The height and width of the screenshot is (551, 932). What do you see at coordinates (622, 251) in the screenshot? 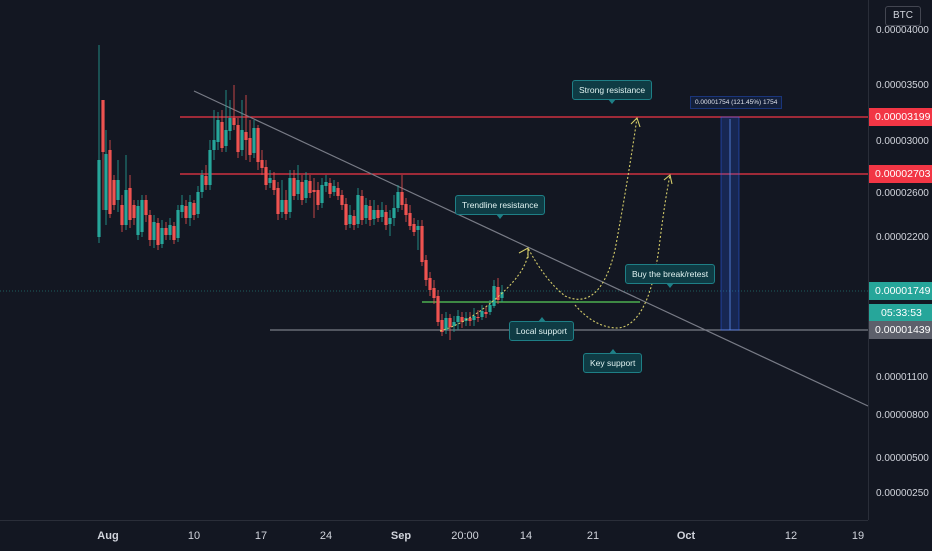
I see `projection-path-resistance` at bounding box center [622, 251].